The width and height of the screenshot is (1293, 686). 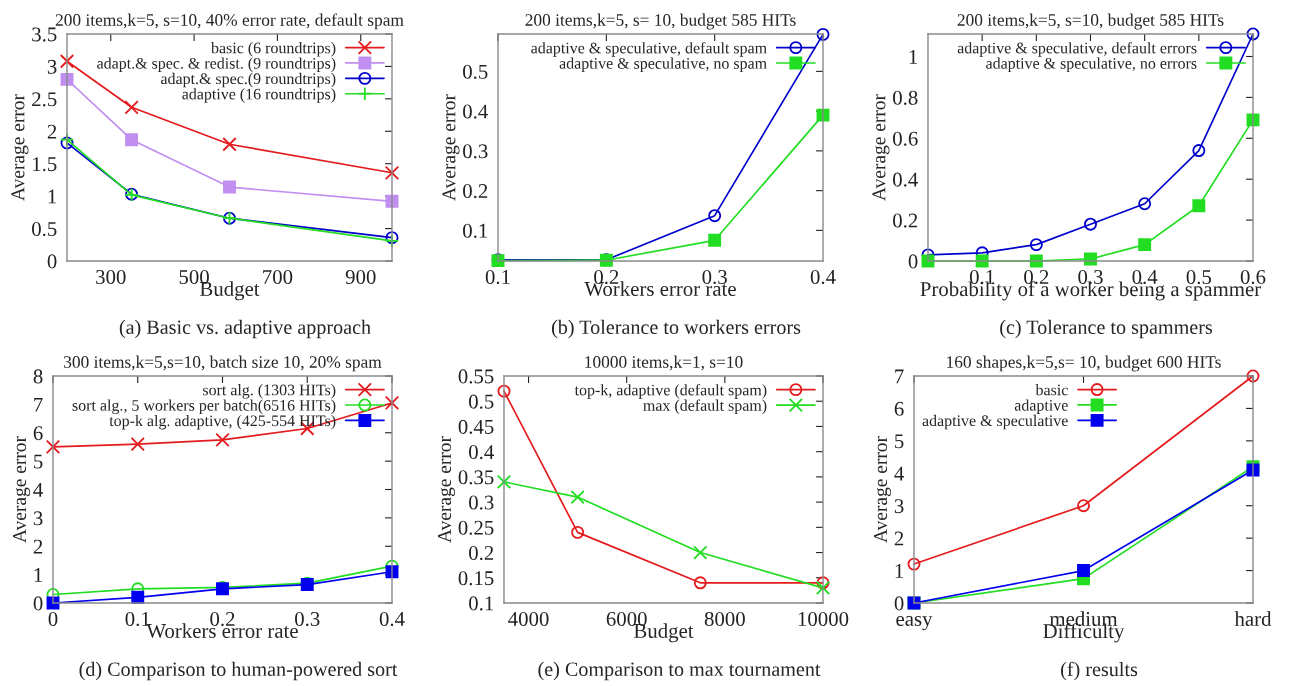 I want to click on text: (a) Basic vs. adaptive approach, so click(x=245, y=329).